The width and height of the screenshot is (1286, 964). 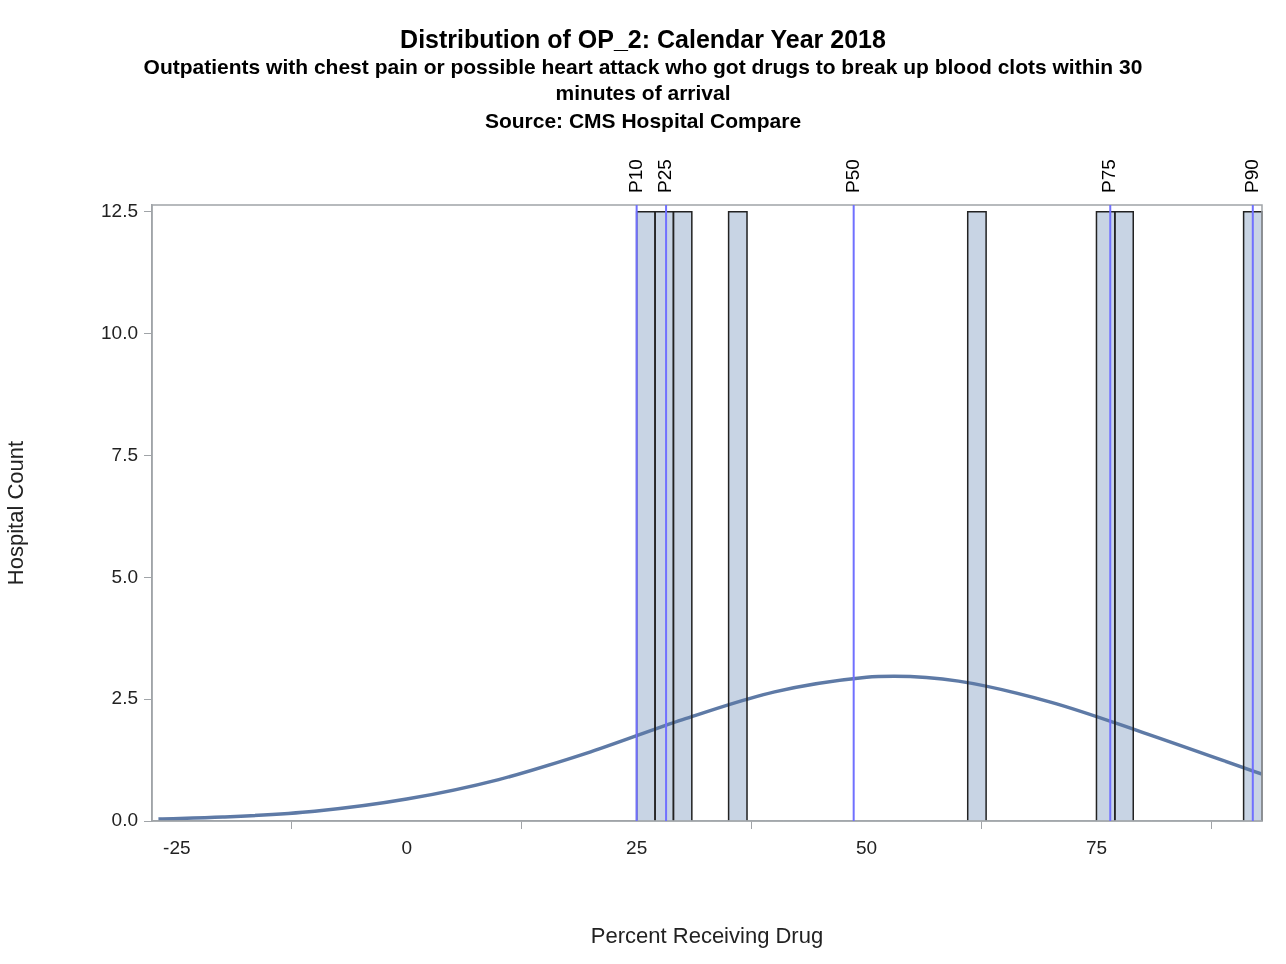 I want to click on x-tick-label: 50, so click(x=866, y=847).